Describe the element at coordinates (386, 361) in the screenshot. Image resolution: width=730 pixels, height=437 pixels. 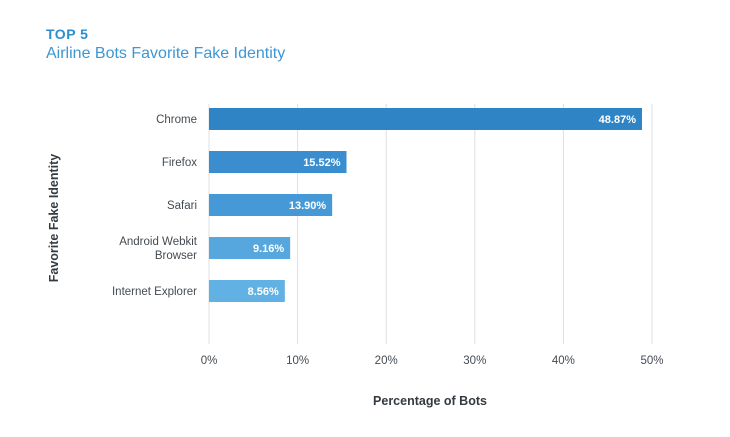
I see `x-tick-label: 20%` at that location.